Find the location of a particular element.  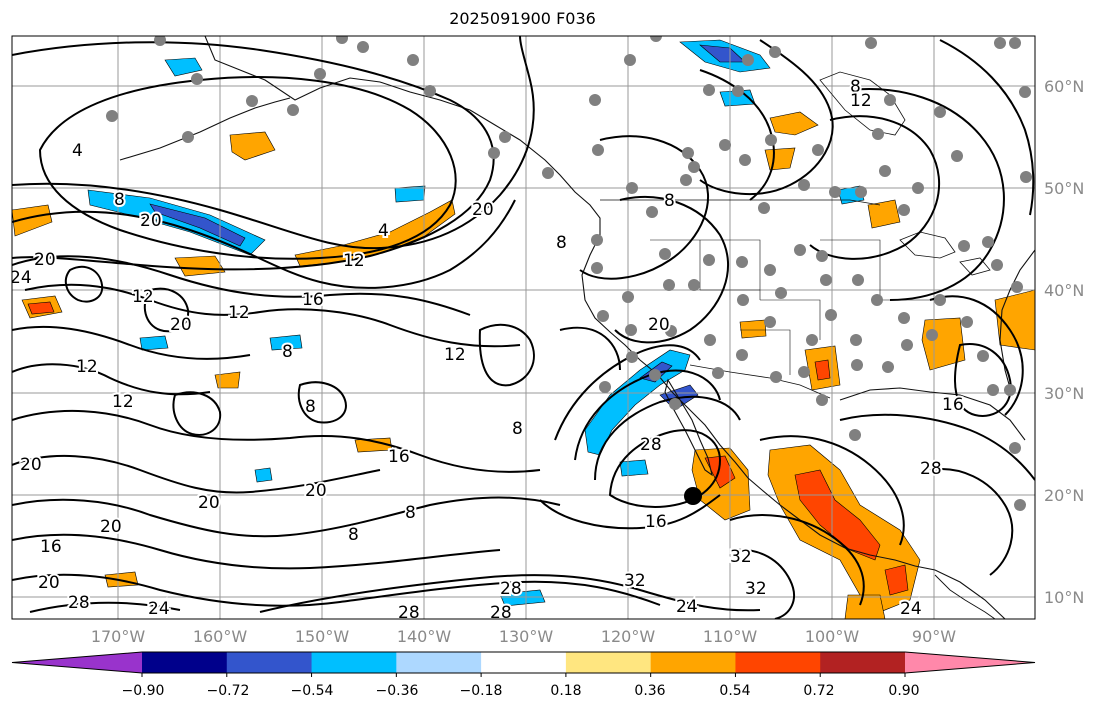

colorbar-tick-label: −0.18 is located at coordinates (481, 691).